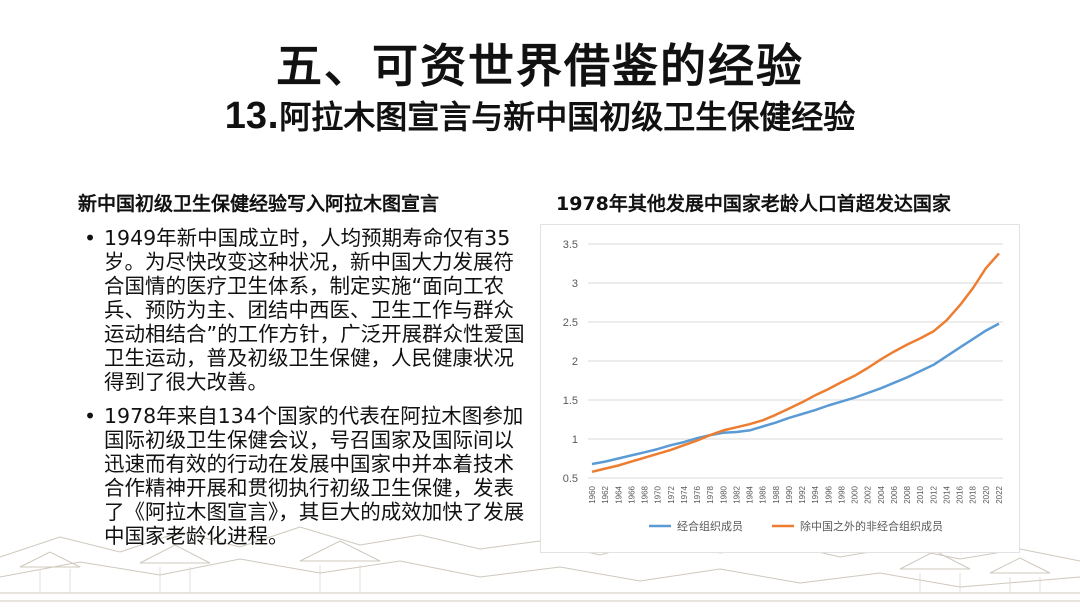 This screenshot has height=607, width=1080. What do you see at coordinates (575, 284) in the screenshot?
I see `y-tick-label: 3` at bounding box center [575, 284].